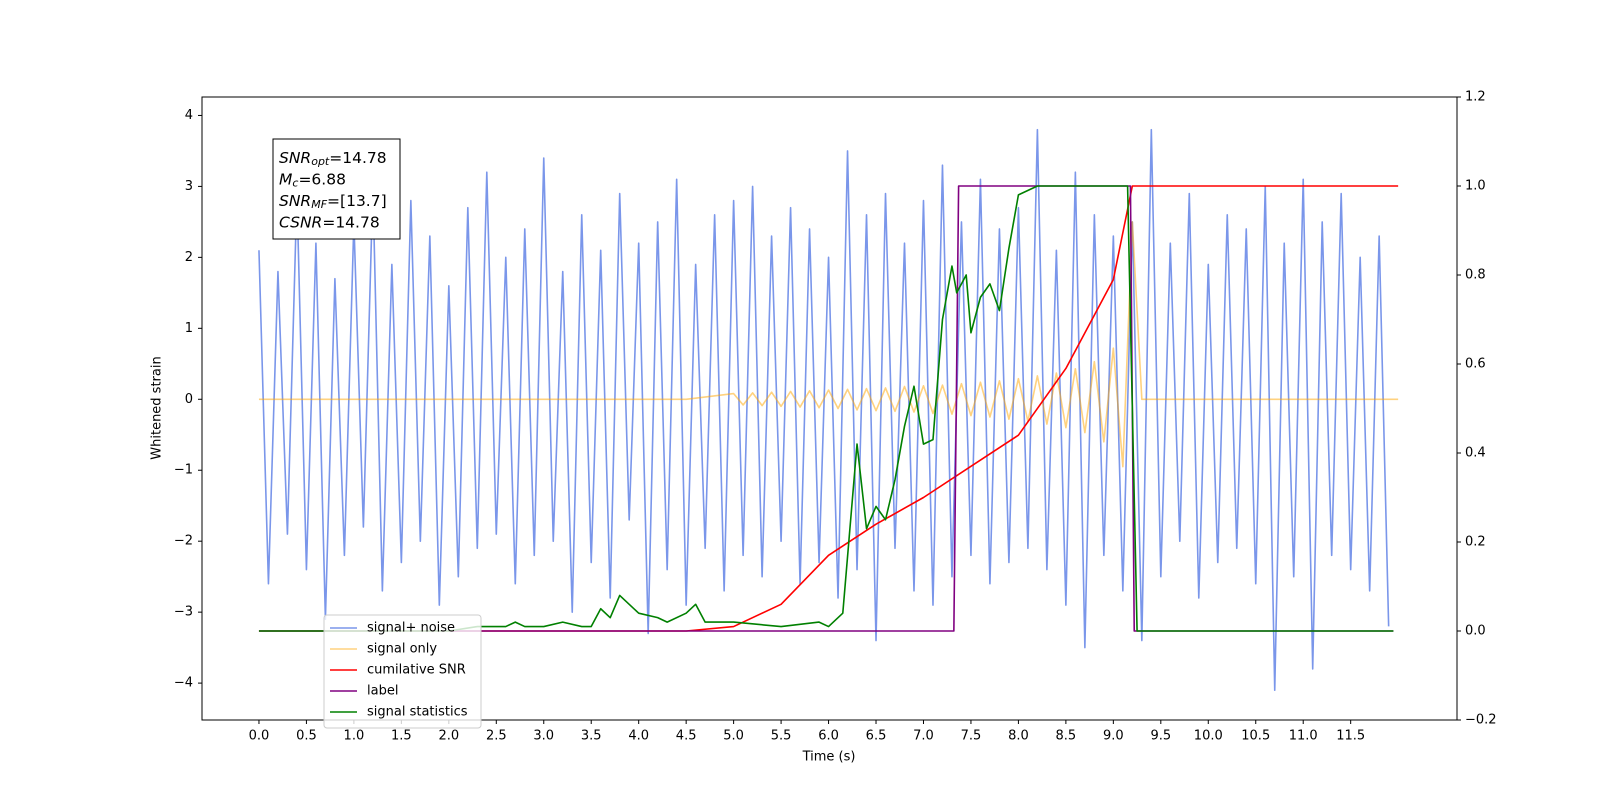  I want to click on x-tick-label: 11.5, so click(1350, 736).